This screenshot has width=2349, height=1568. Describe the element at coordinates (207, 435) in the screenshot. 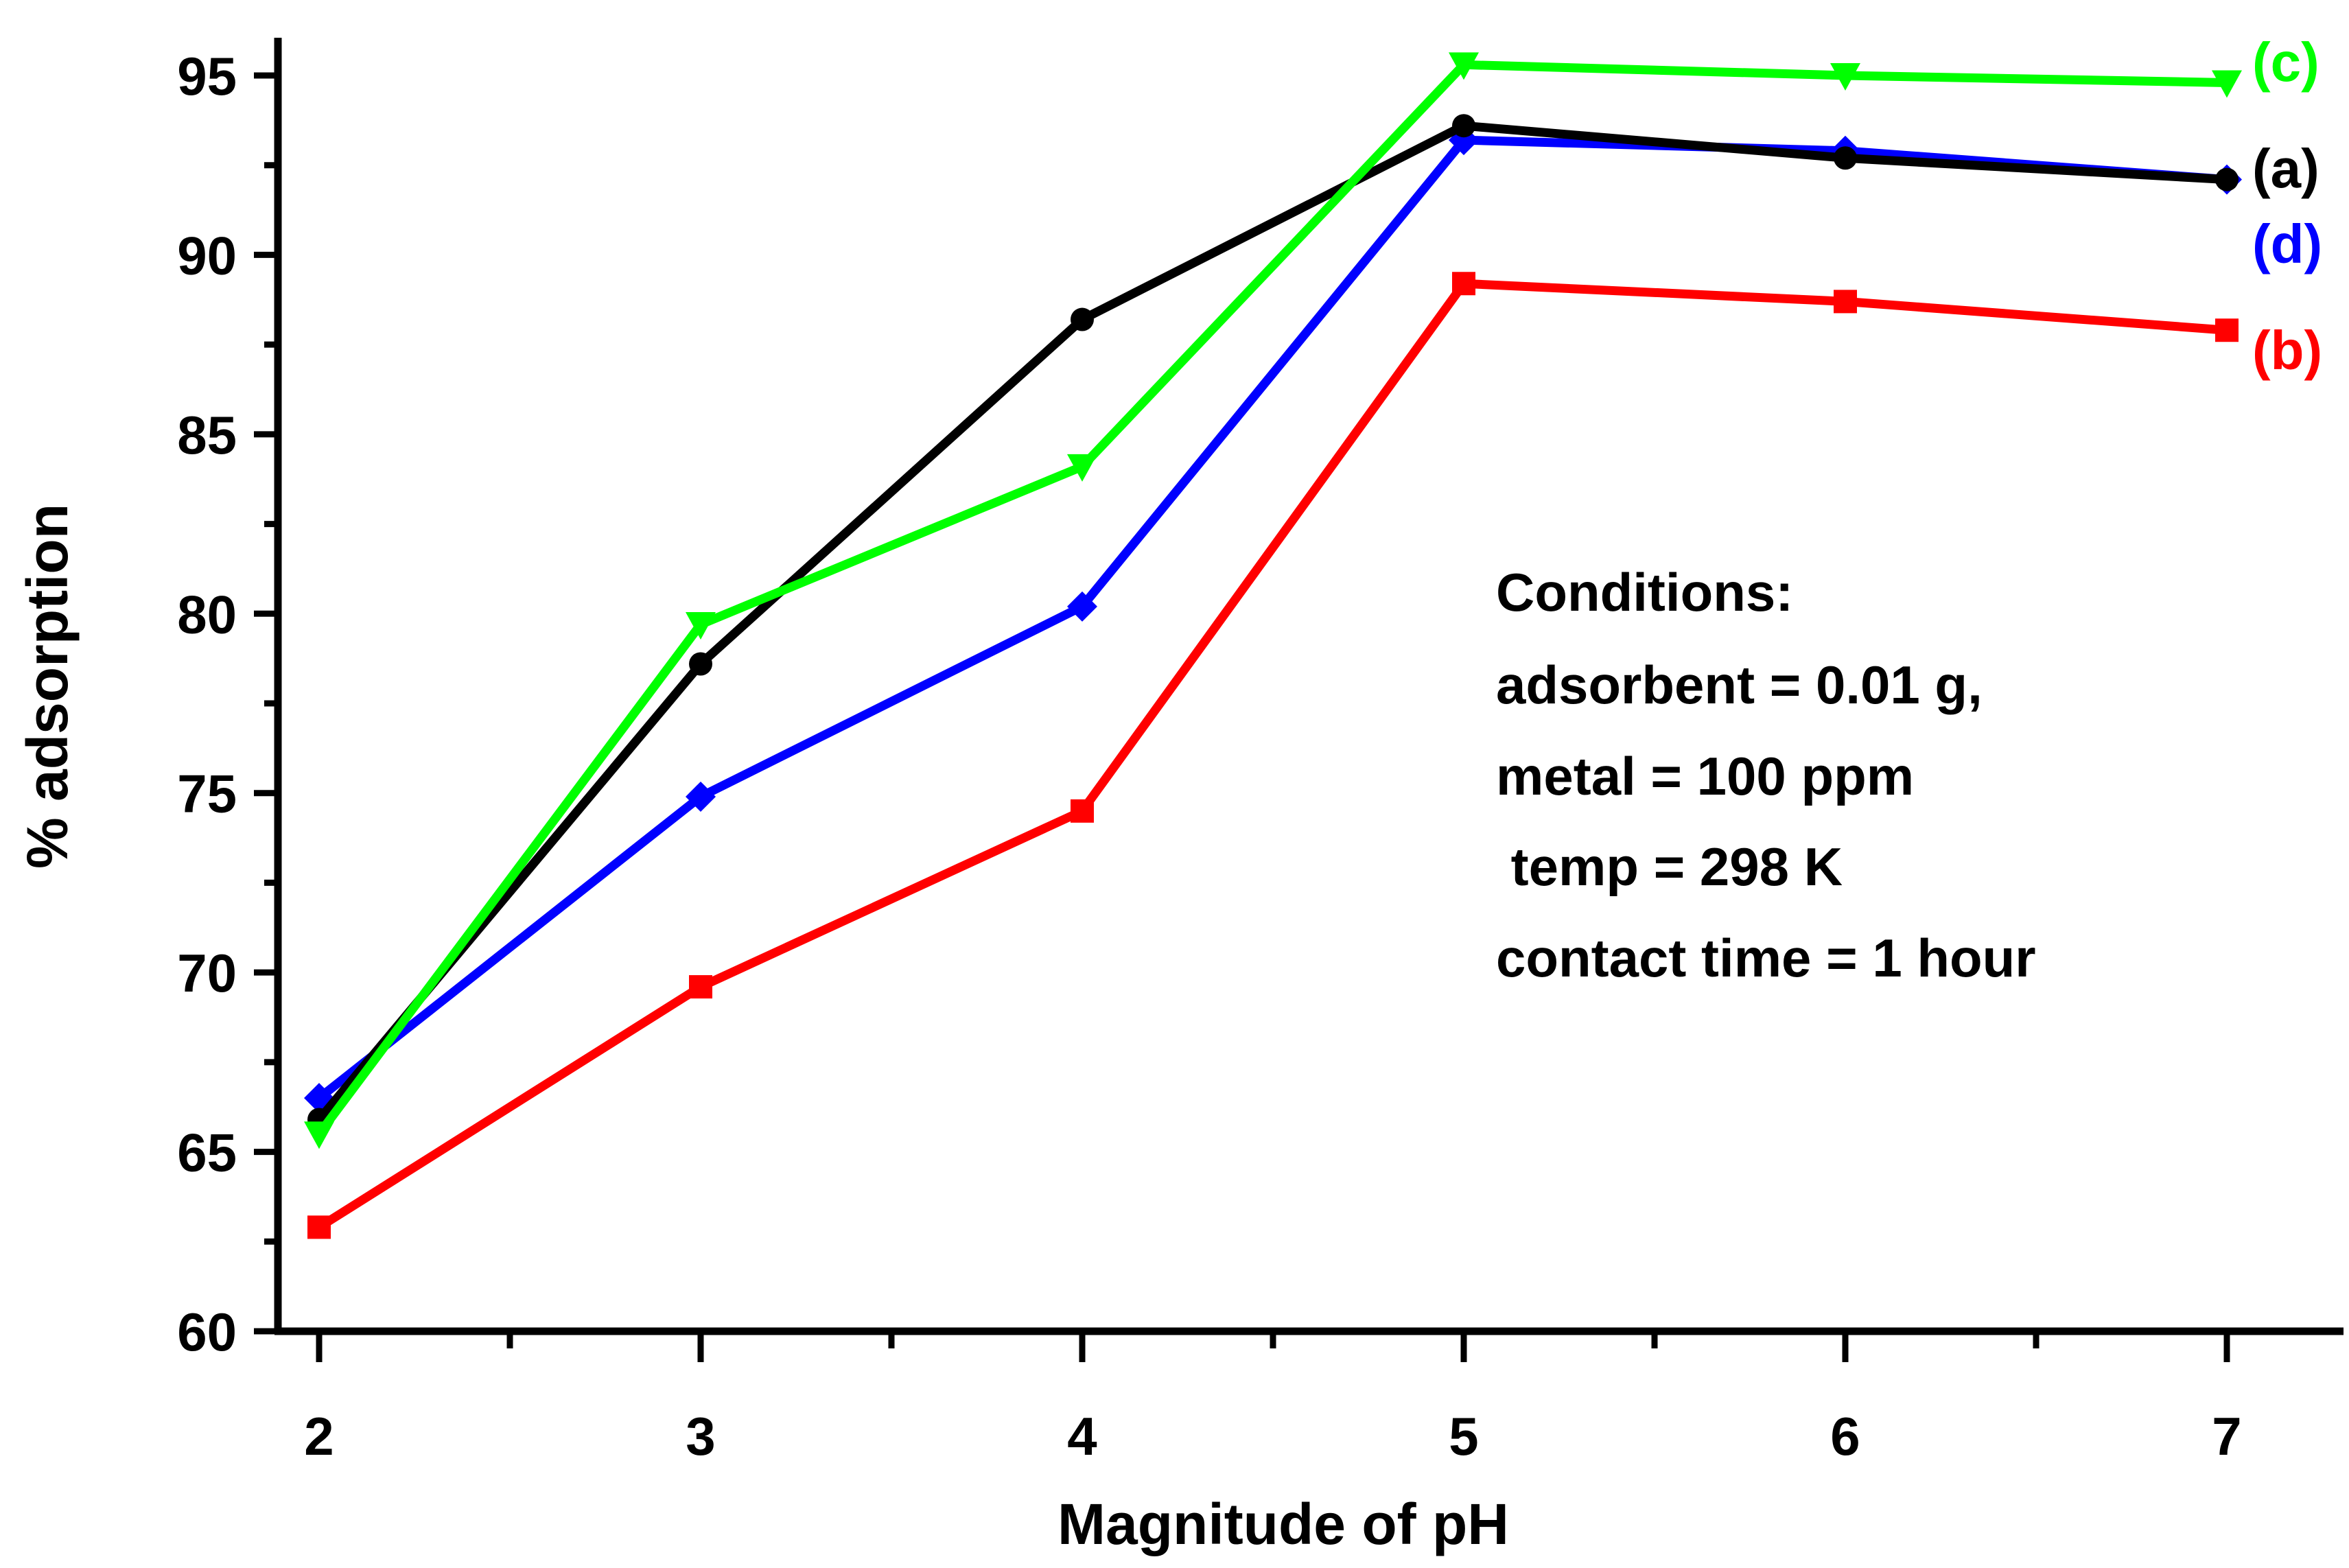

I see `y-tick-label: 85` at that location.